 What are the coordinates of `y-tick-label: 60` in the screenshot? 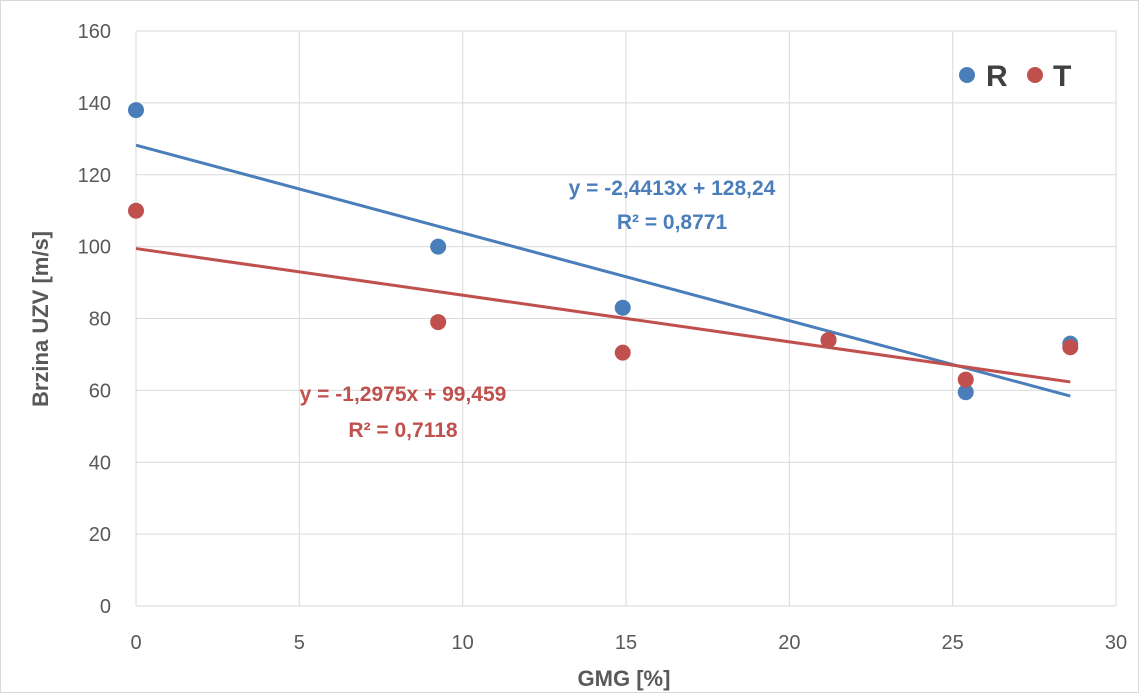 It's located at (100, 391).